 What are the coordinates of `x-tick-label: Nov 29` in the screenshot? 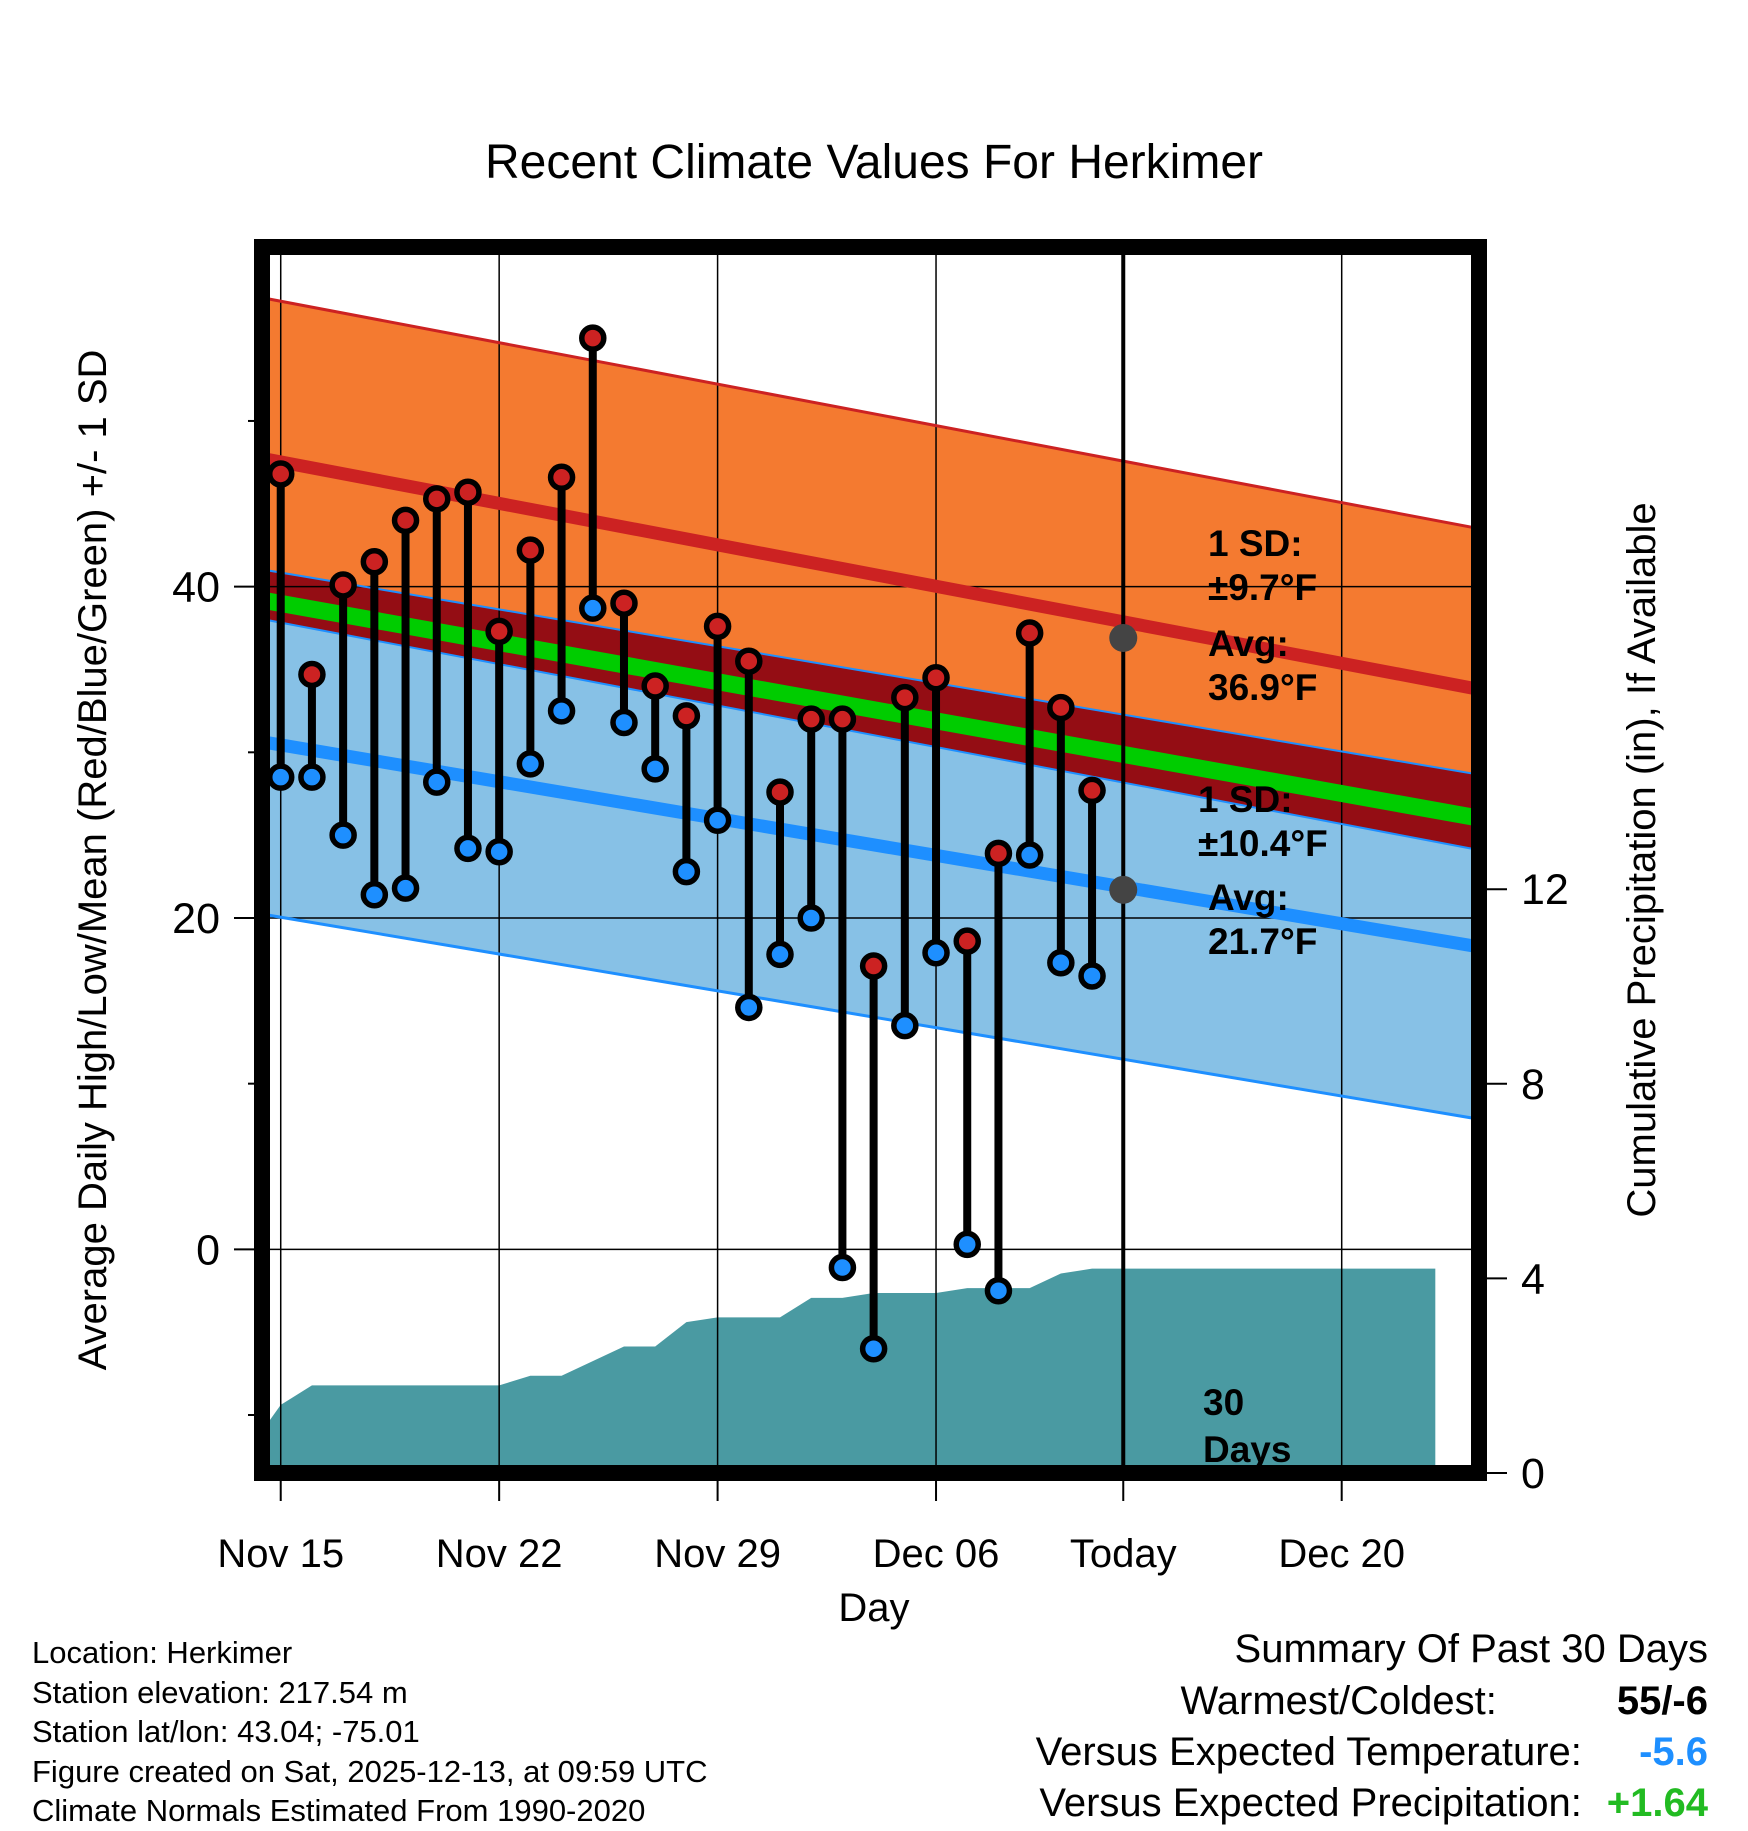 It's located at (717, 1554).